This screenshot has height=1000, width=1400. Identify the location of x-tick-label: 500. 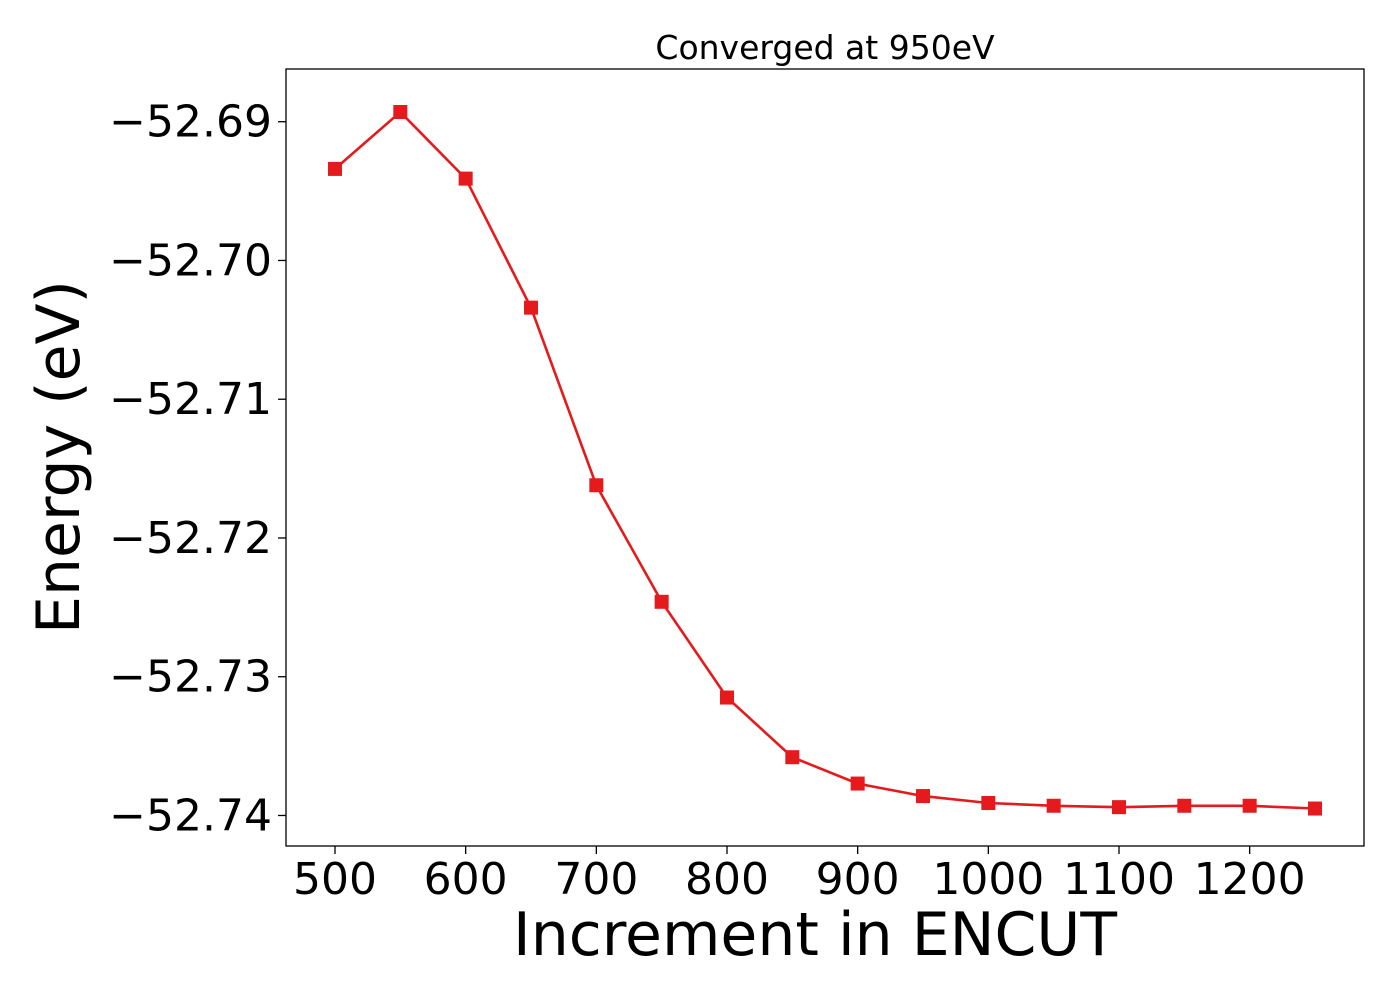
(335, 879).